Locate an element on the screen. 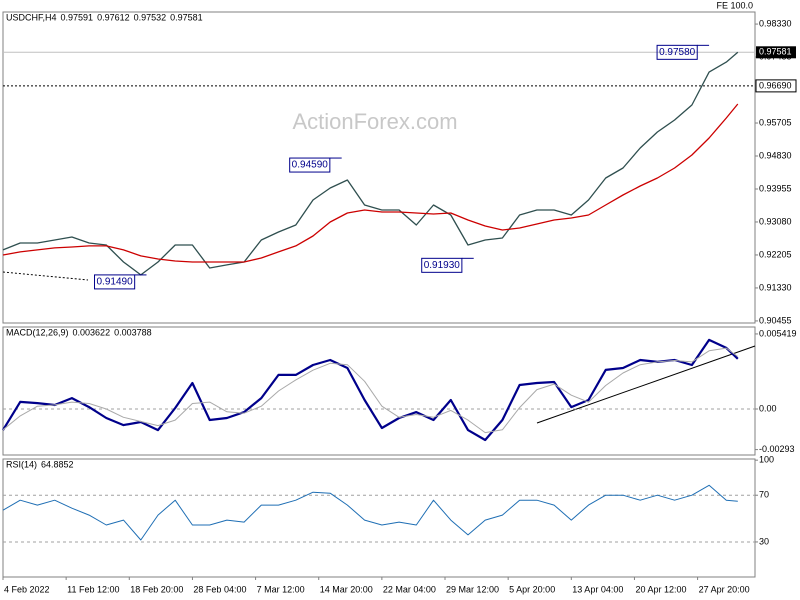 The width and height of the screenshot is (800, 600). y-tick-label: 0.94830 is located at coordinates (775, 155).